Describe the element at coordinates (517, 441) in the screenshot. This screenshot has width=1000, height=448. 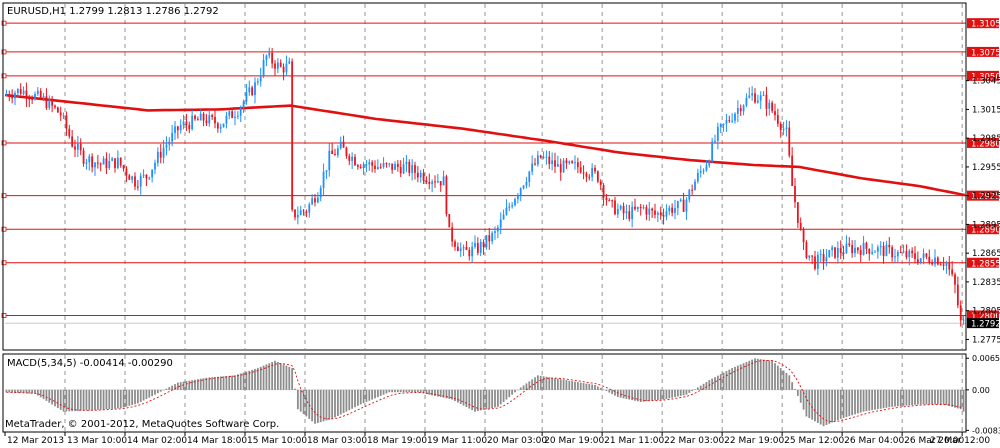
I see `x-tick-label: 20 Mar 03:00` at that location.